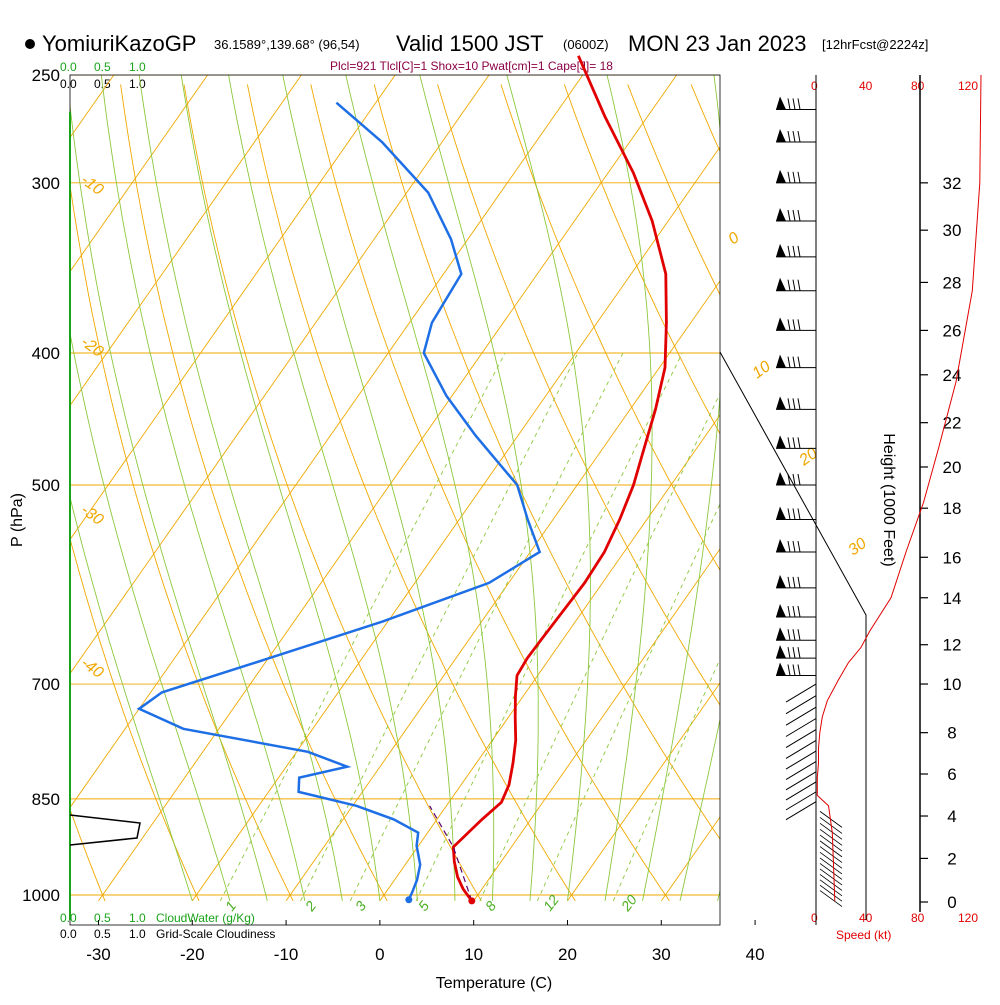  What do you see at coordinates (361, 906) in the screenshot?
I see `mixing-ratio-label: 3` at bounding box center [361, 906].